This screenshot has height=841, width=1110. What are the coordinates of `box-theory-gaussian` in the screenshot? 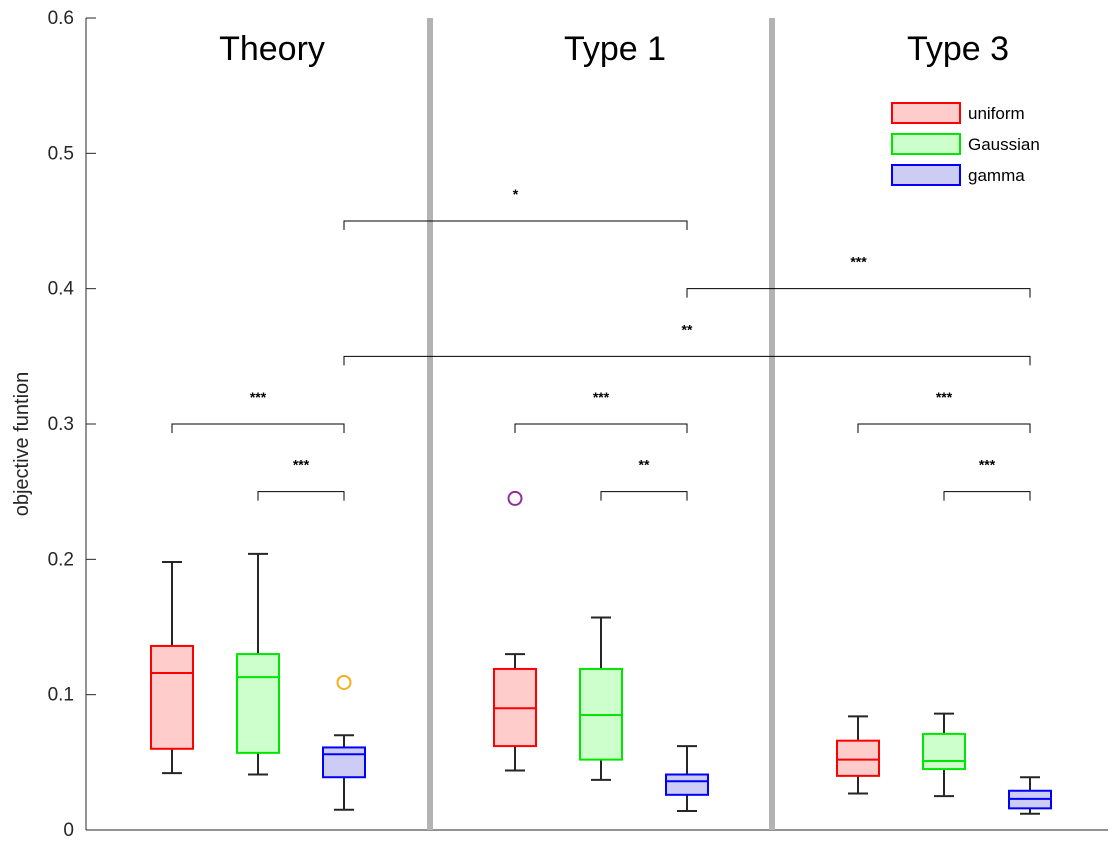 It's located at (258, 664).